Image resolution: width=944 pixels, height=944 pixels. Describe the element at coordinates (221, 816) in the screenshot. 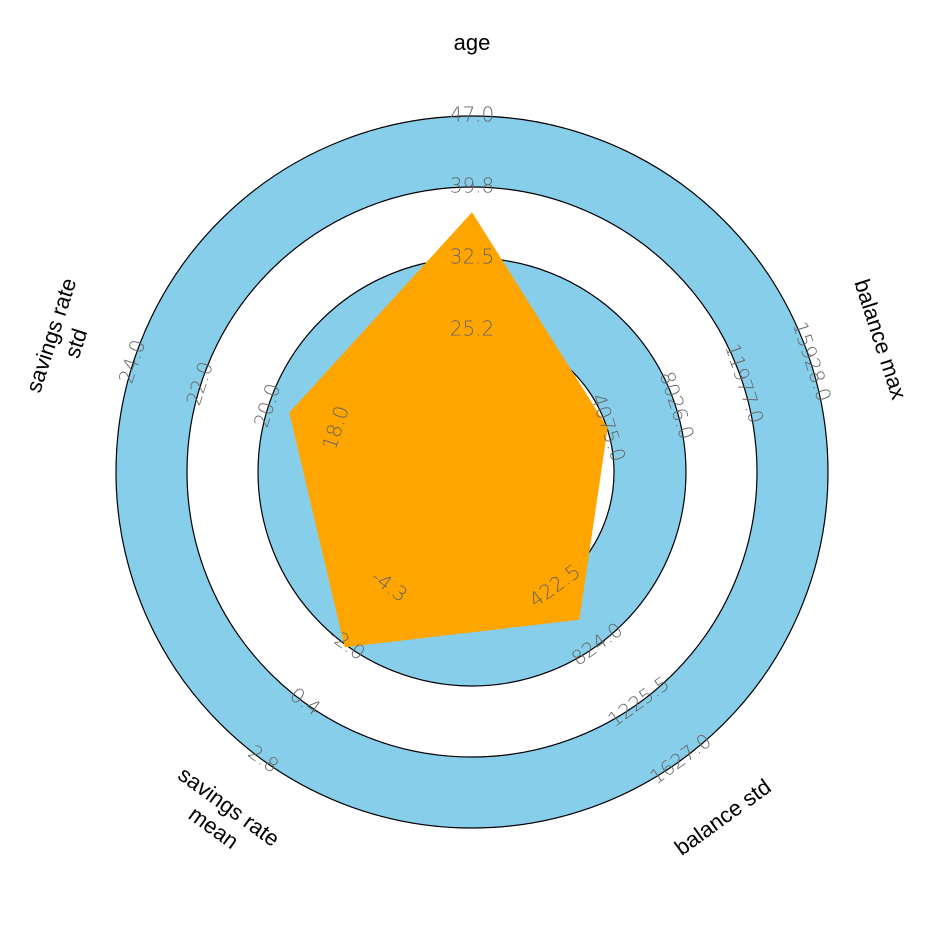

I see `axis-label: savings ratemean` at that location.